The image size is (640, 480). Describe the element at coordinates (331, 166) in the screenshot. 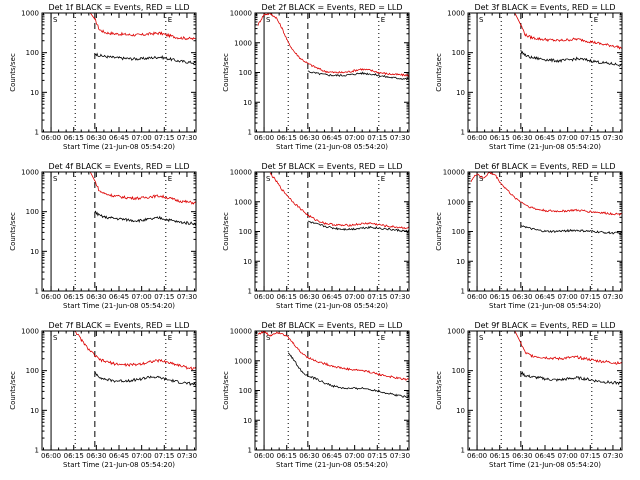

I see `plot-title: Det 5f BLACK = Events, RED = LLD` at that location.